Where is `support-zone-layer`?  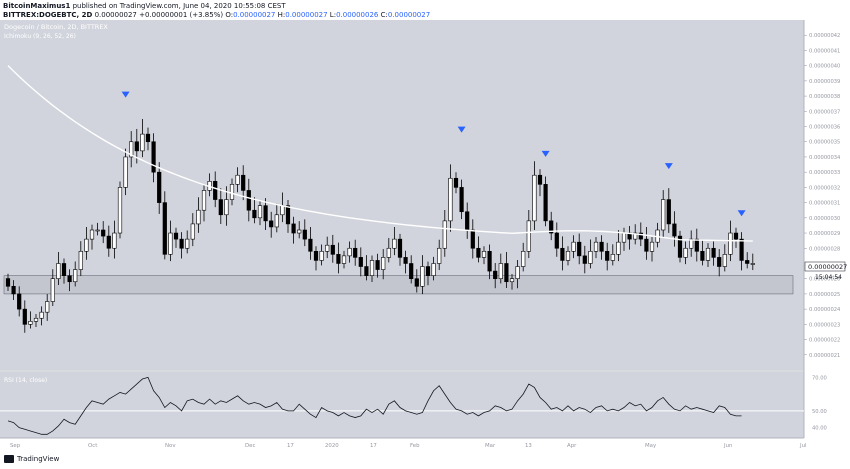
support-zone-layer is located at coordinates (398, 285).